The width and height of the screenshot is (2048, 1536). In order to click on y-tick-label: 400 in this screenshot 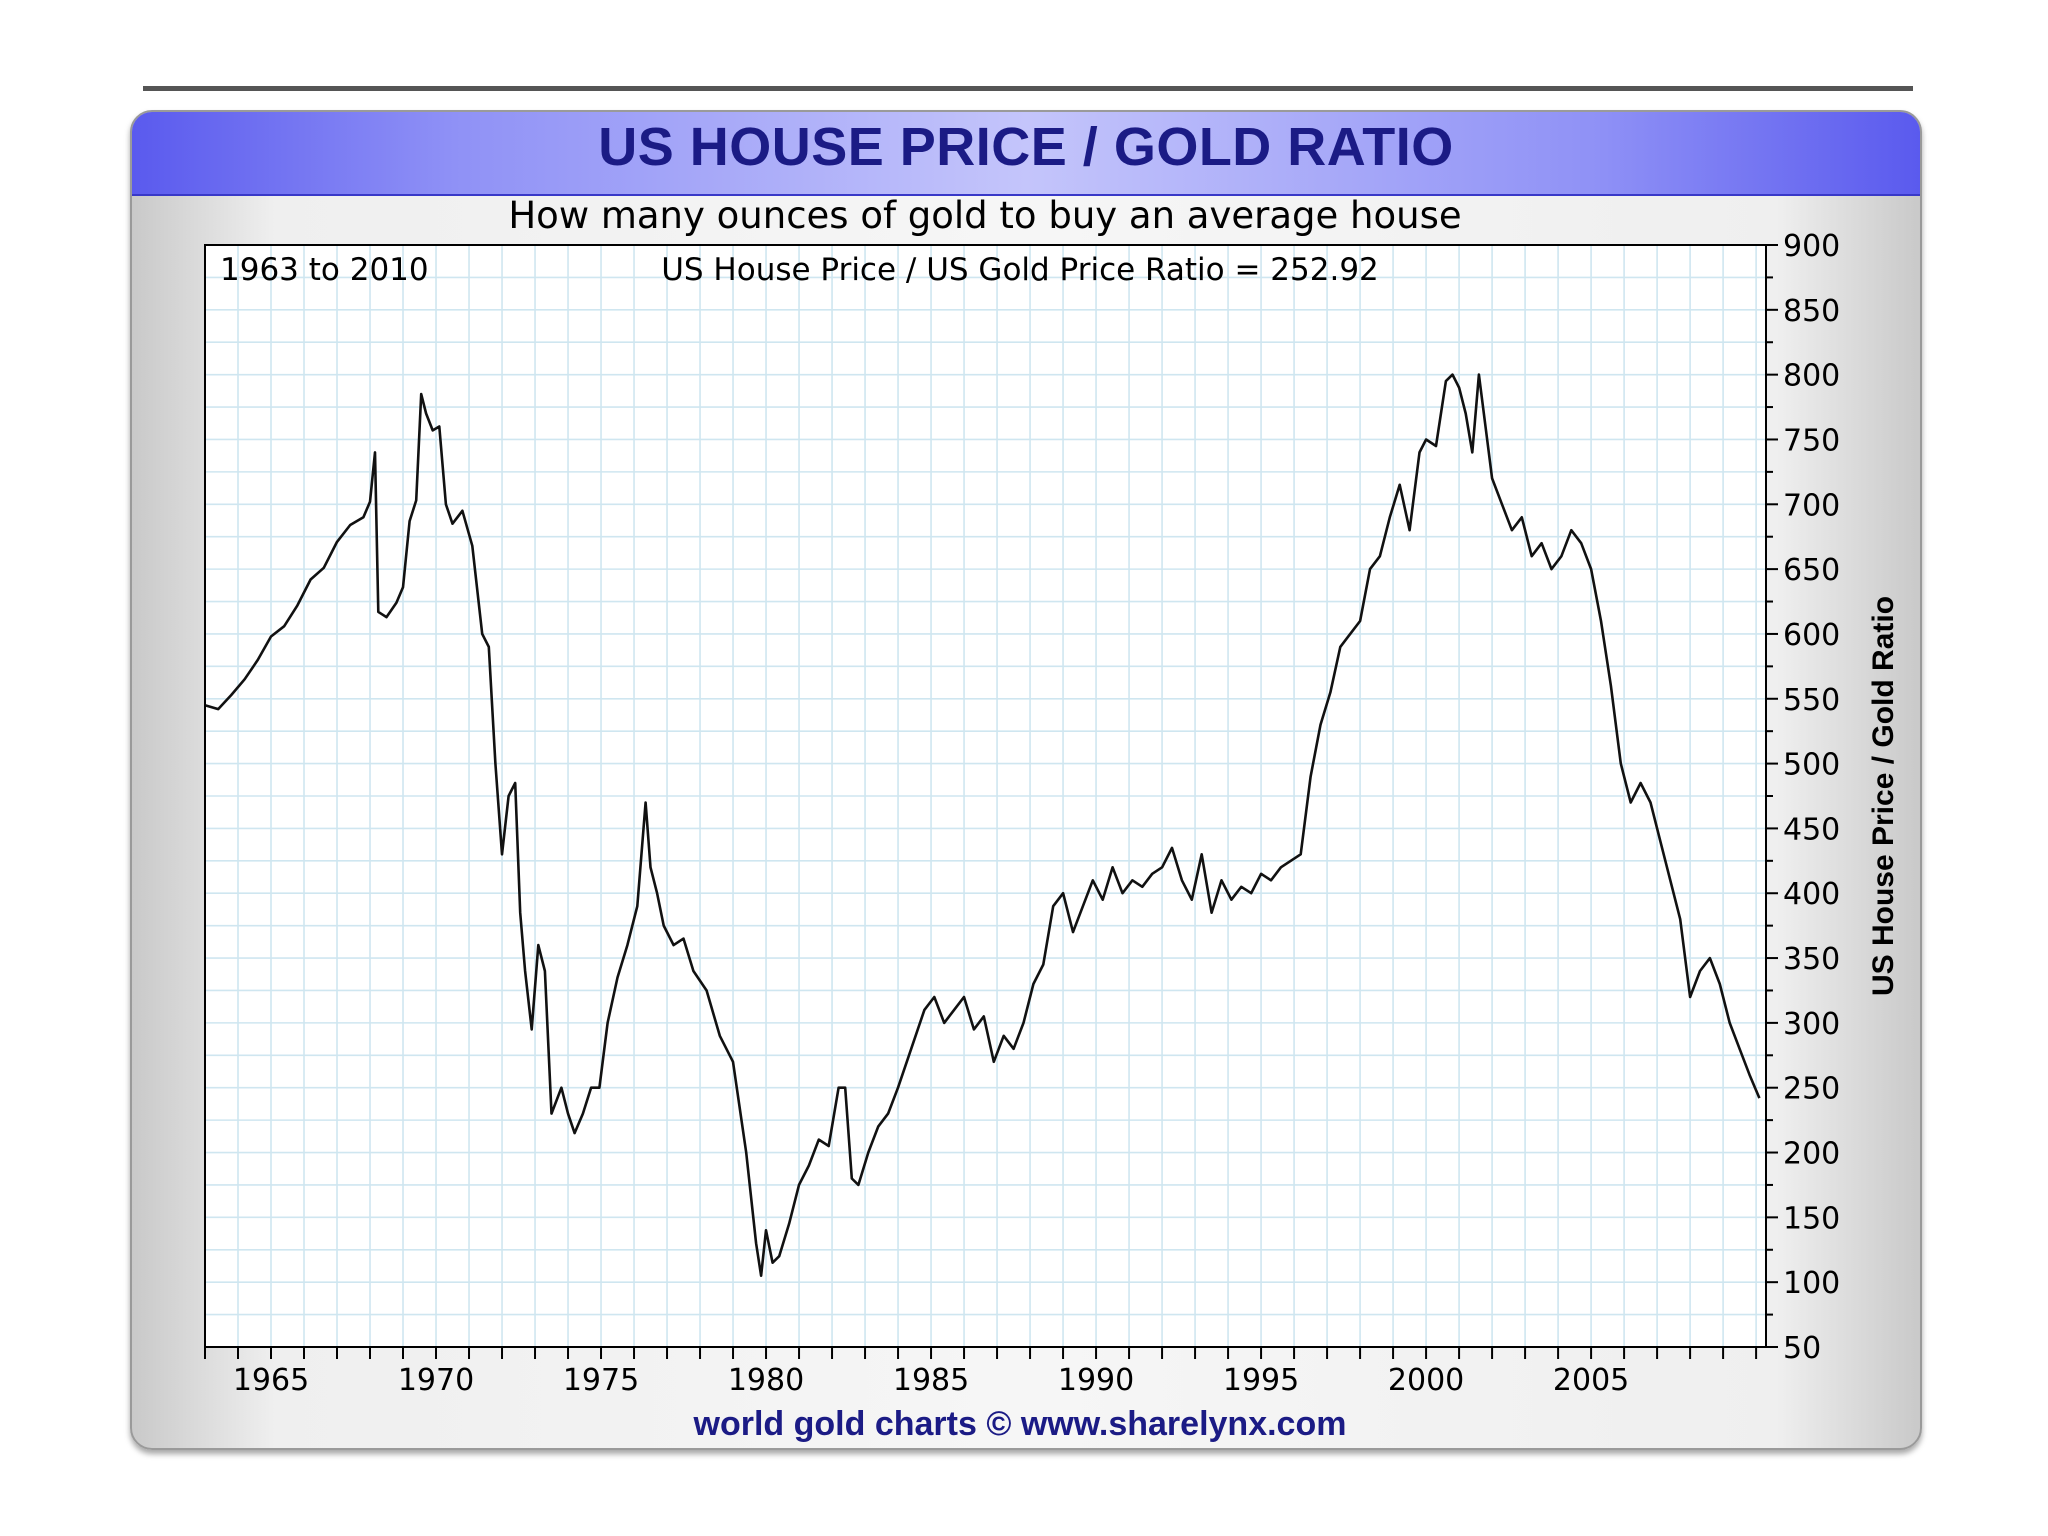, I will do `click(1811, 894)`.